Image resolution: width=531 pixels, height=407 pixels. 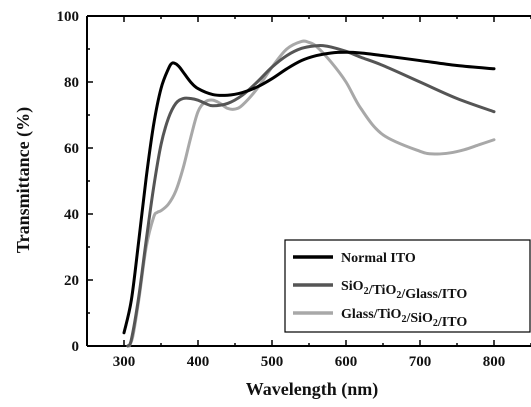 What do you see at coordinates (198, 362) in the screenshot?
I see `x-tick-label: 400` at bounding box center [198, 362].